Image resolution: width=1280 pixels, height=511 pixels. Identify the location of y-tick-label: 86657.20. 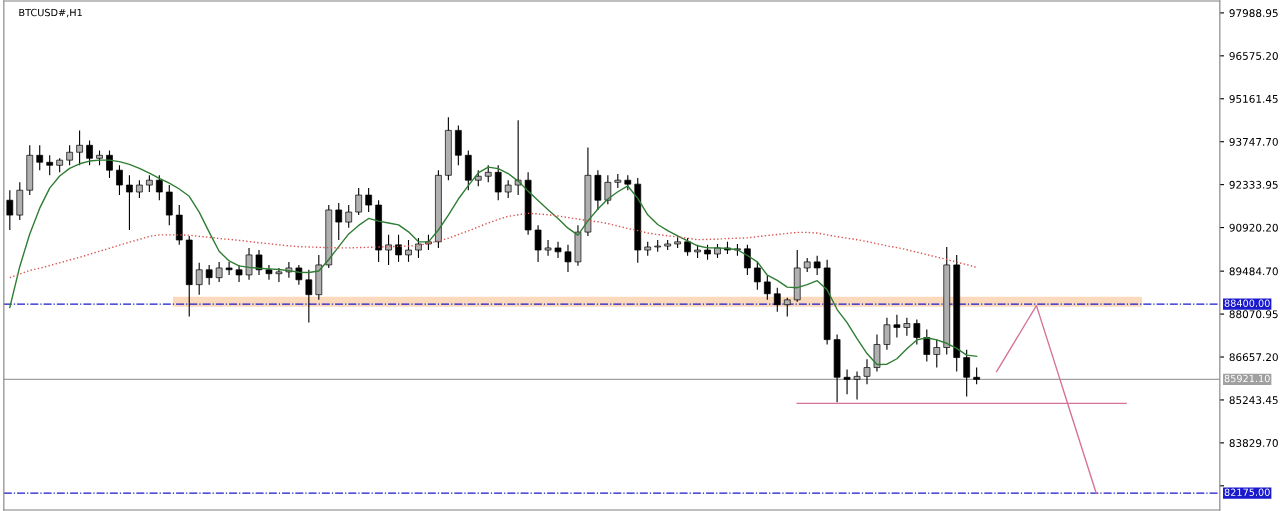
(1253, 357).